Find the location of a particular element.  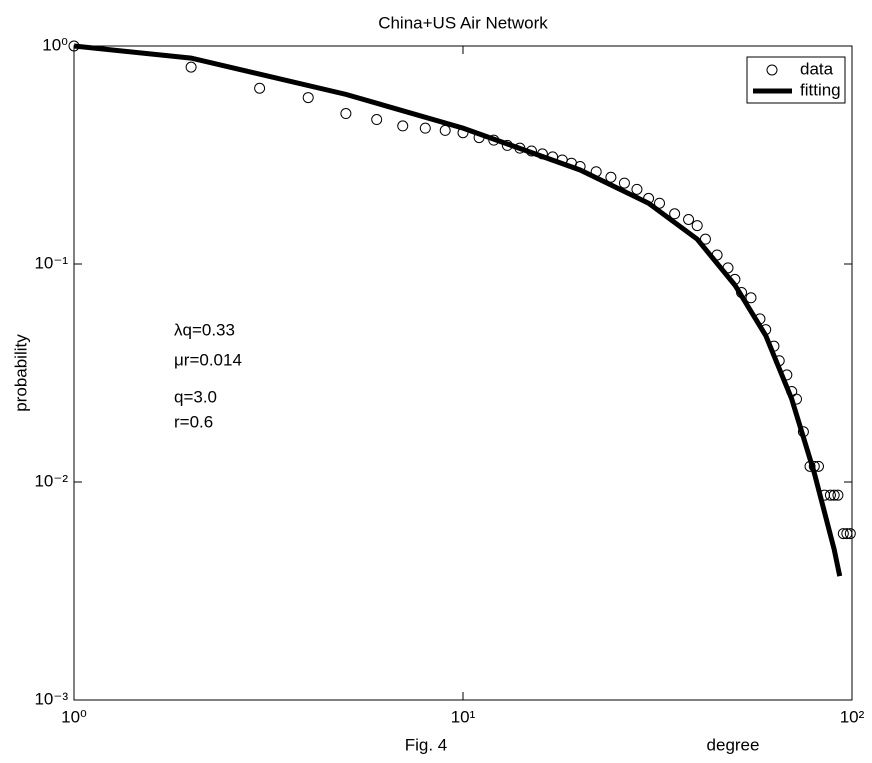

legend-box is located at coordinates (796, 80).